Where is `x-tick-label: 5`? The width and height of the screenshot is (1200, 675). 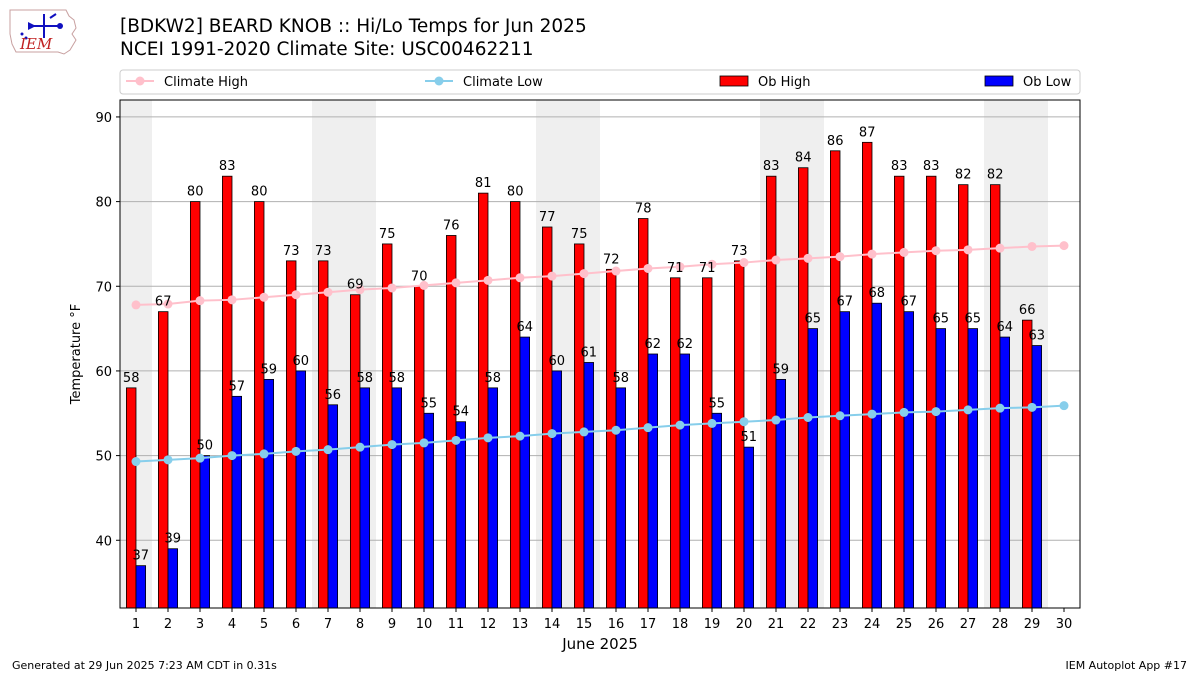
x-tick-label: 5 is located at coordinates (264, 624).